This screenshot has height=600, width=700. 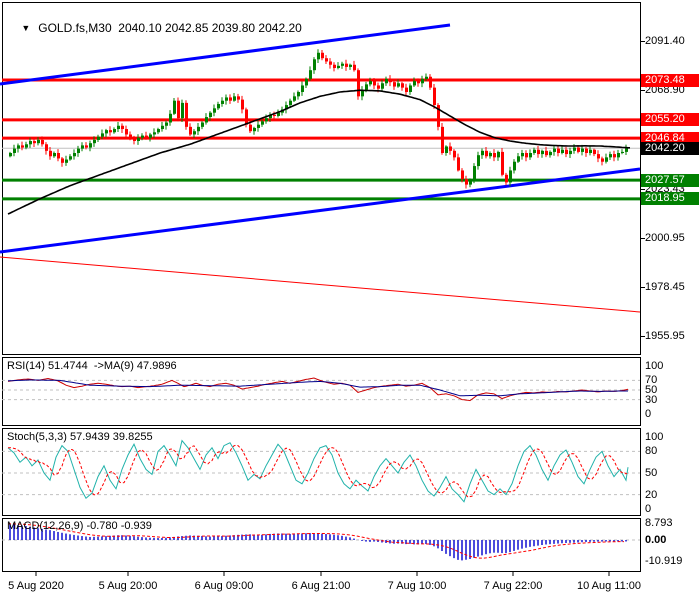 I want to click on stochastic-main-line, so click(x=318, y=471).